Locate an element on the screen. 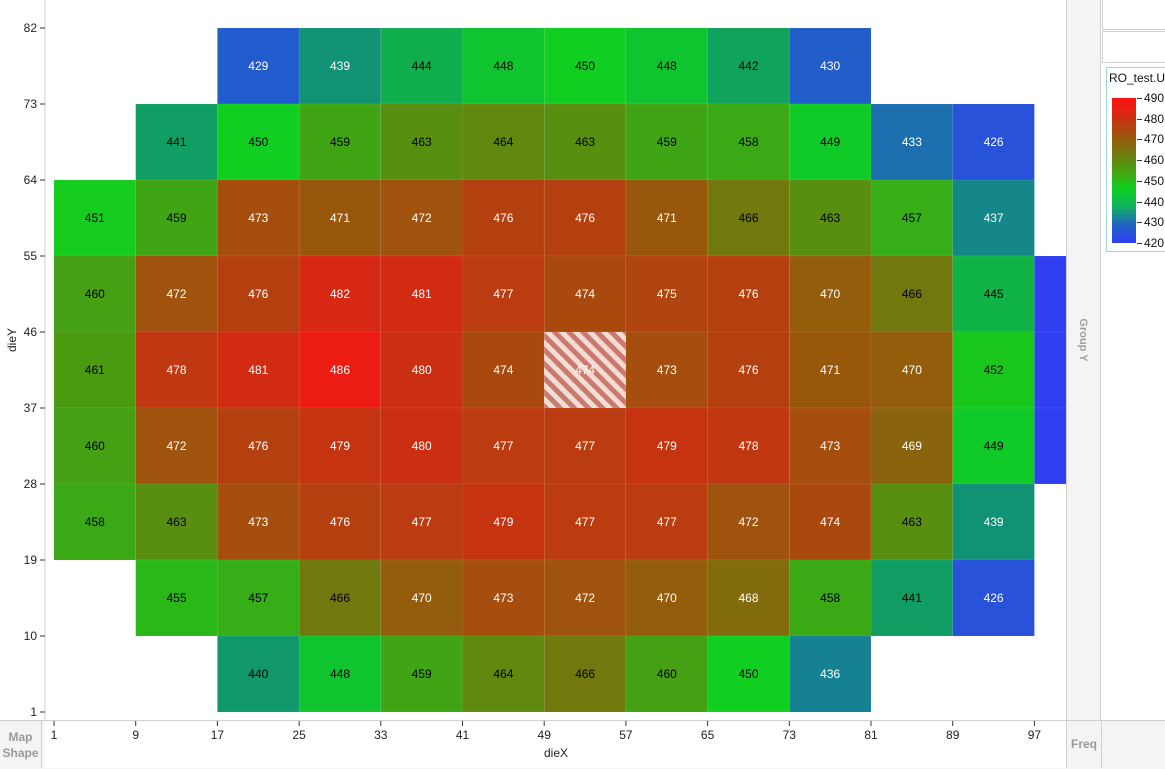 The height and width of the screenshot is (769, 1165). cell-value-label: 471 is located at coordinates (830, 370).